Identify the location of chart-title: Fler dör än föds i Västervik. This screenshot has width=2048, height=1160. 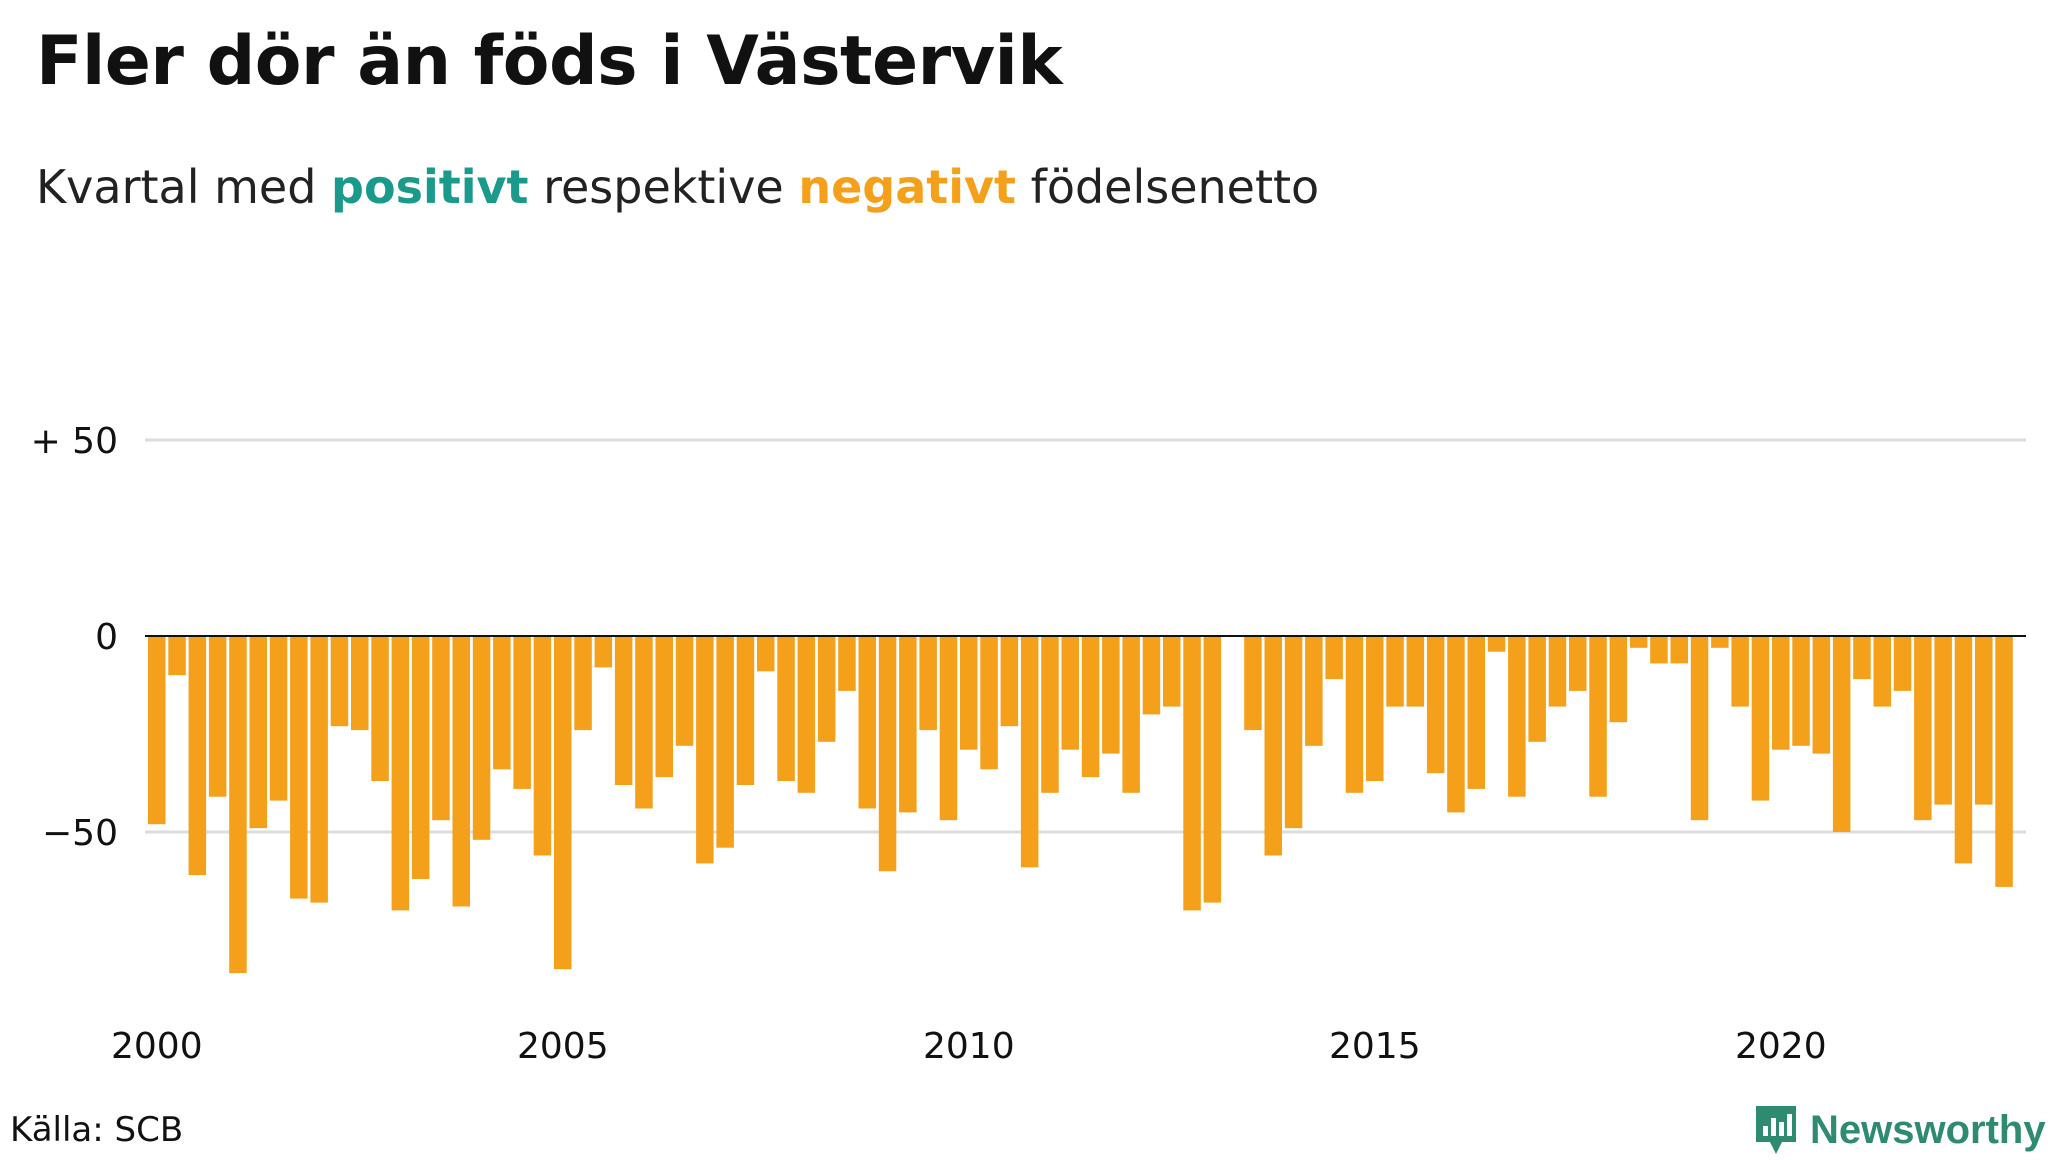
(549, 61).